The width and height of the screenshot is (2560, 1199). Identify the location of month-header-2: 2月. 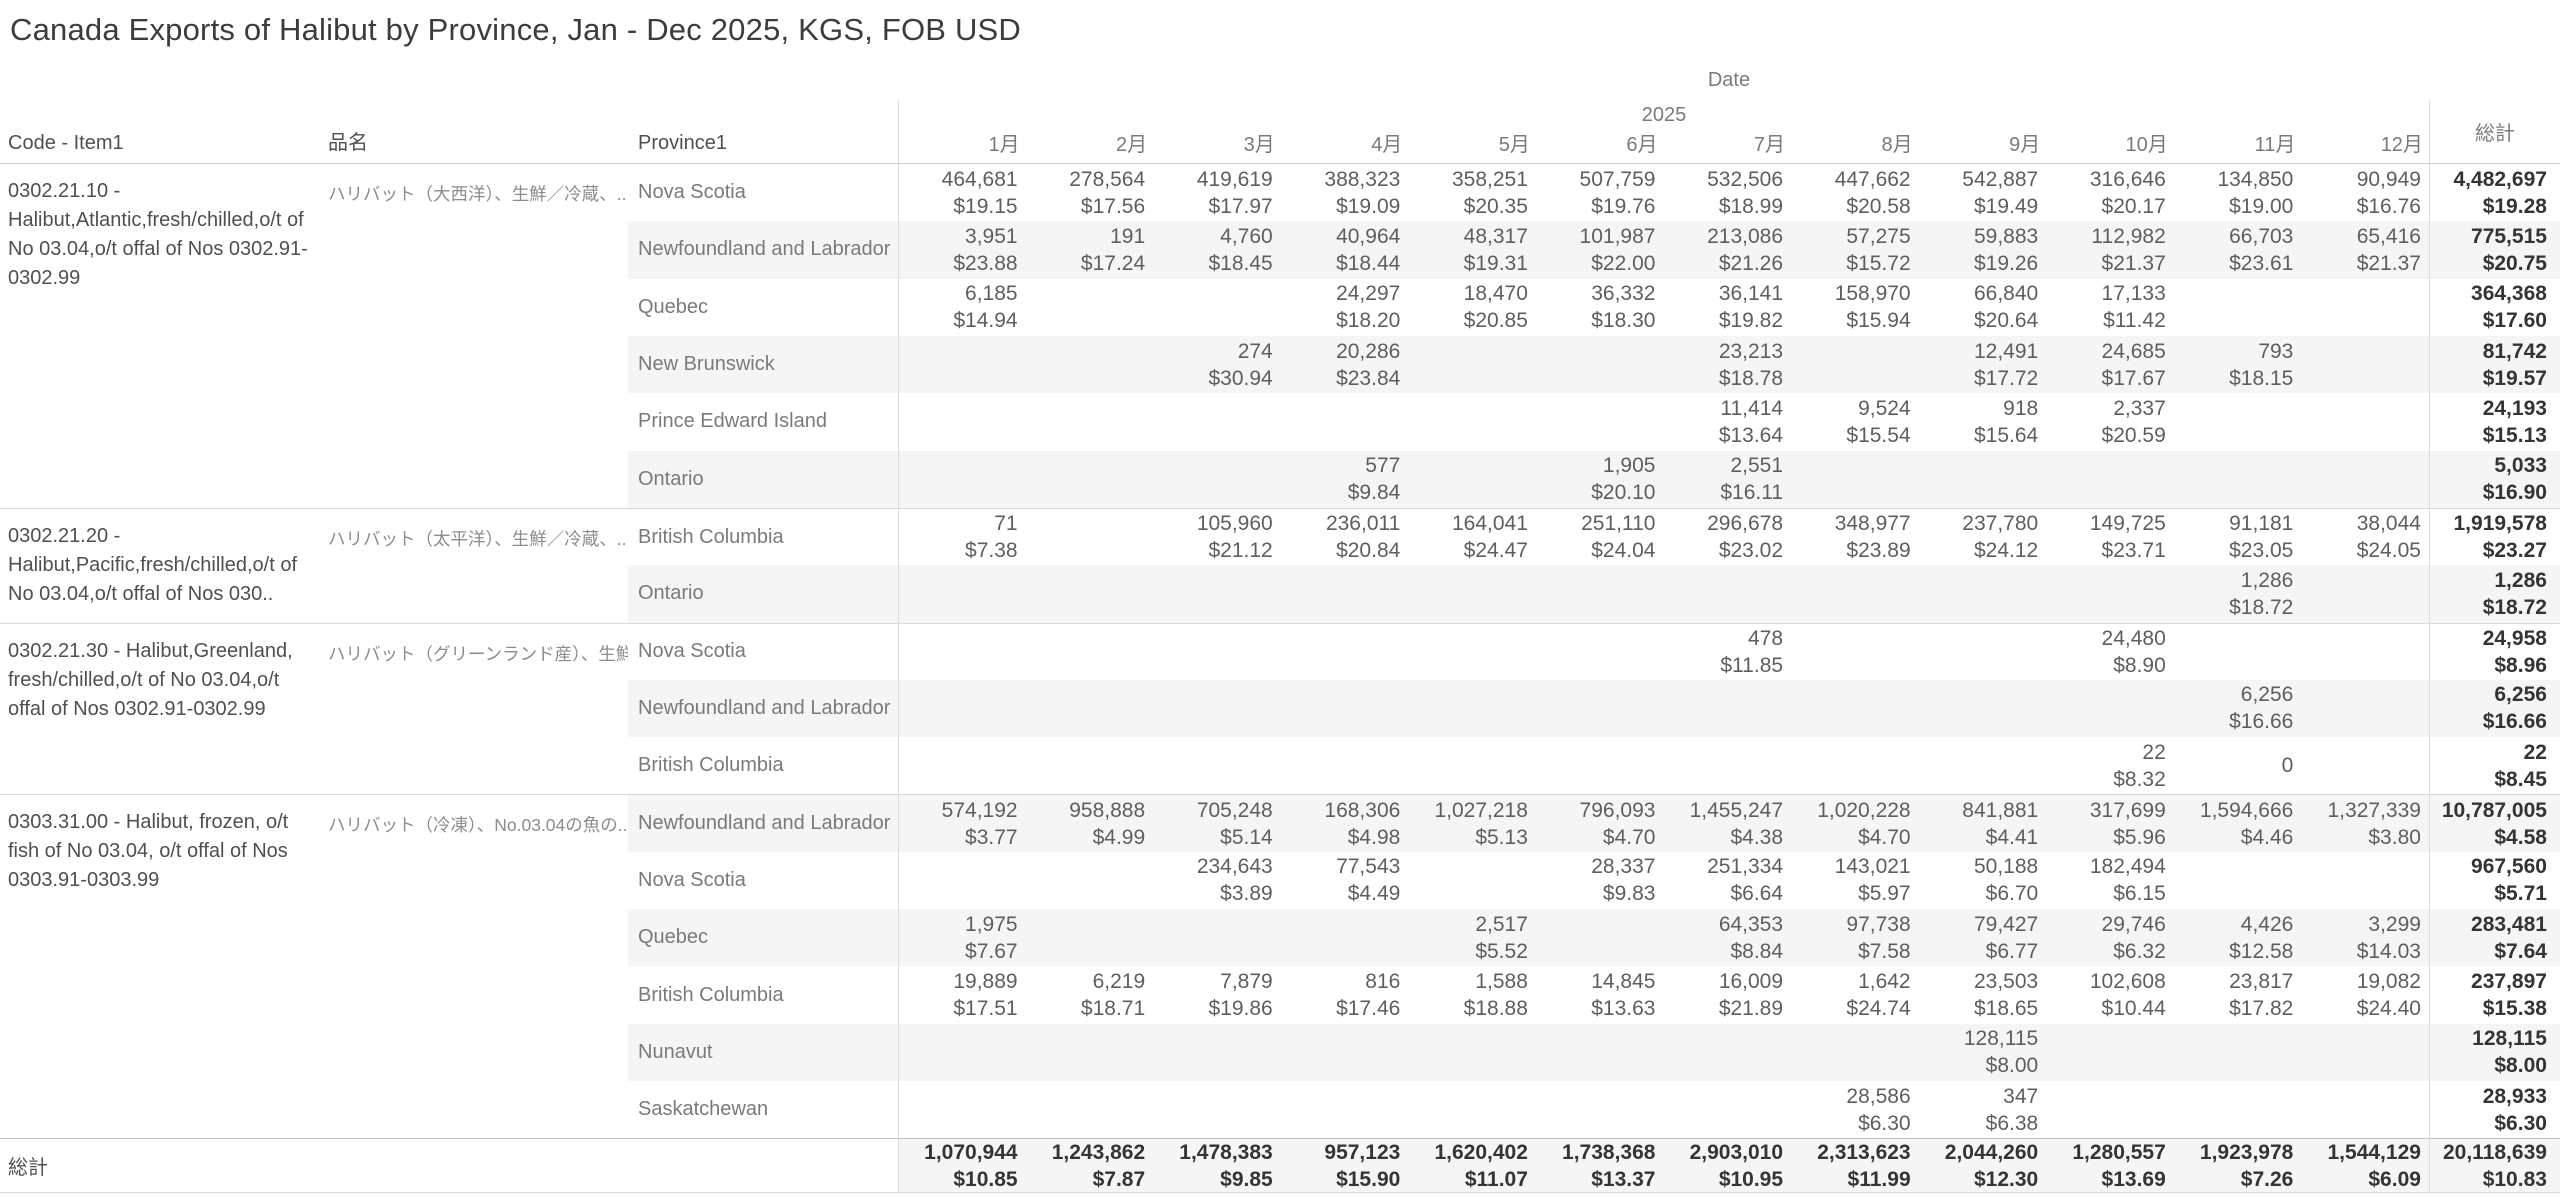
(1132, 145).